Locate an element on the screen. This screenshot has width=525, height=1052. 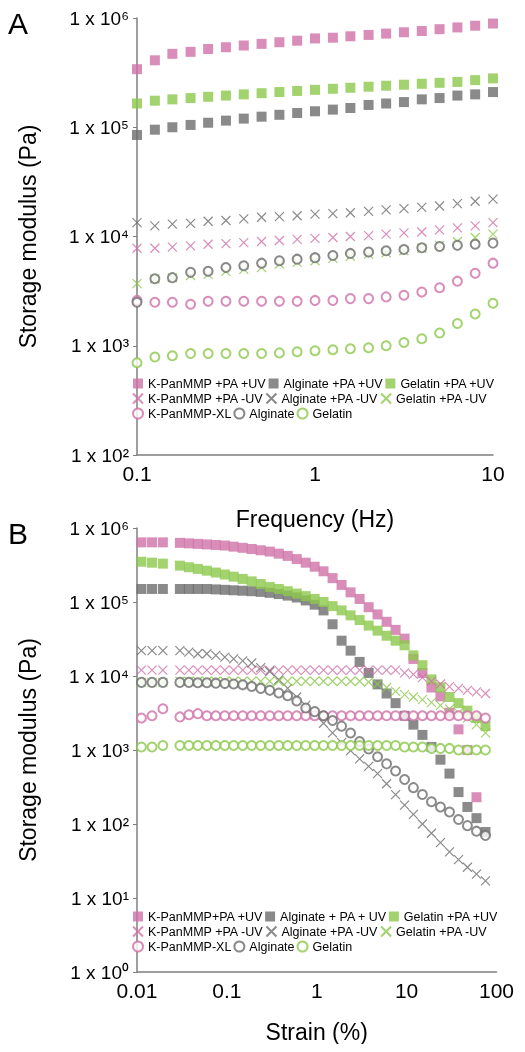
x-axis-title: Strain (%) is located at coordinates (316, 1031).